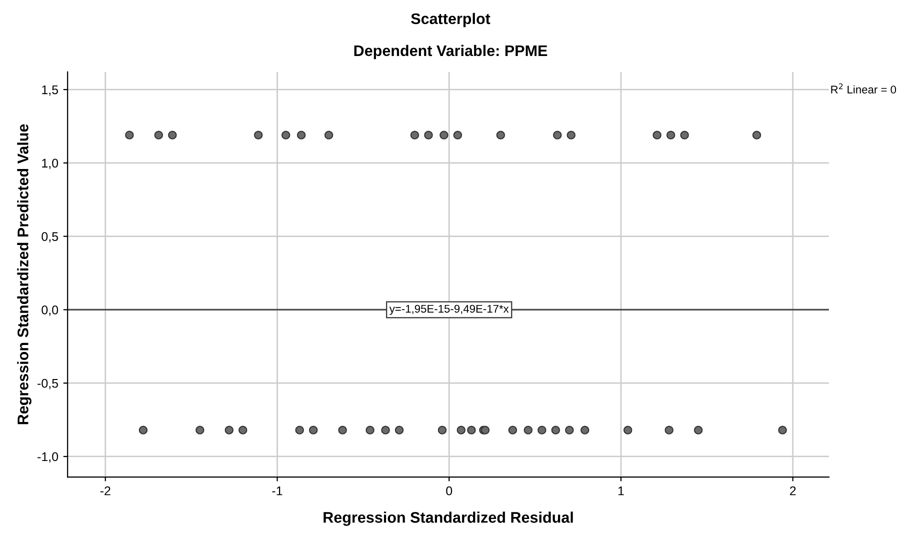  Describe the element at coordinates (448, 519) in the screenshot. I see `x-axis-title: Regression Standardized Residual` at that location.